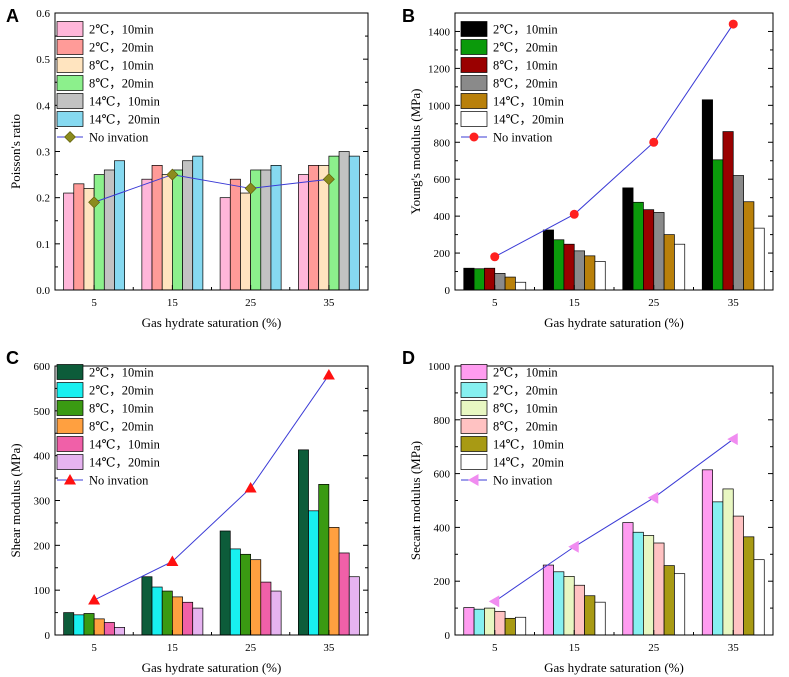  Describe the element at coordinates (121, 427) in the screenshot. I see `legend-entry: 8℃，20min` at that location.